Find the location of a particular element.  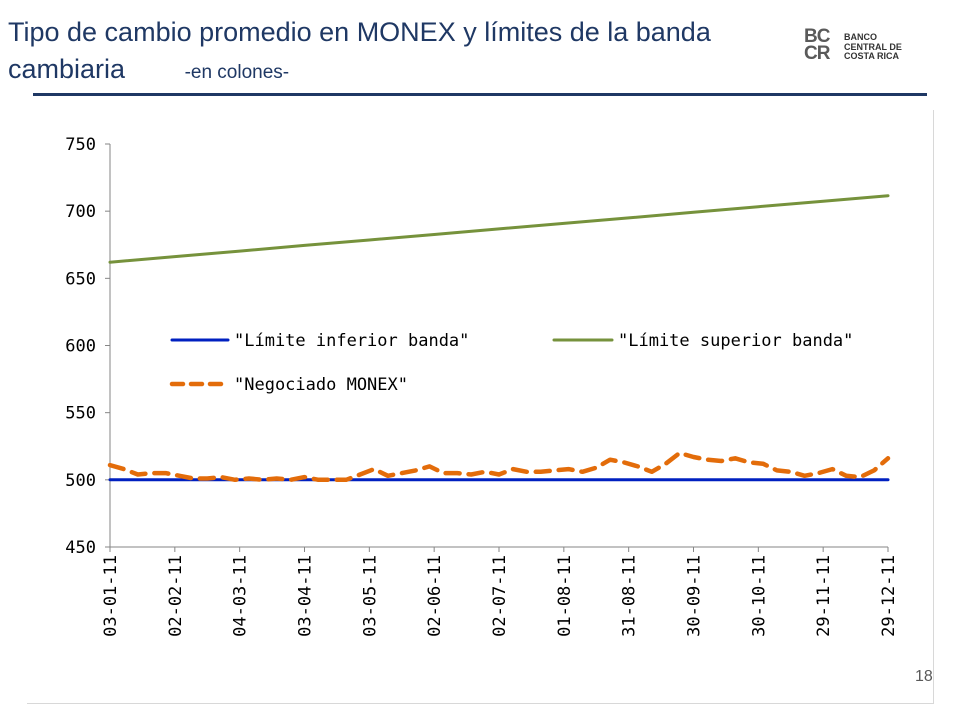

y-tick-label: 600 is located at coordinates (80, 347).